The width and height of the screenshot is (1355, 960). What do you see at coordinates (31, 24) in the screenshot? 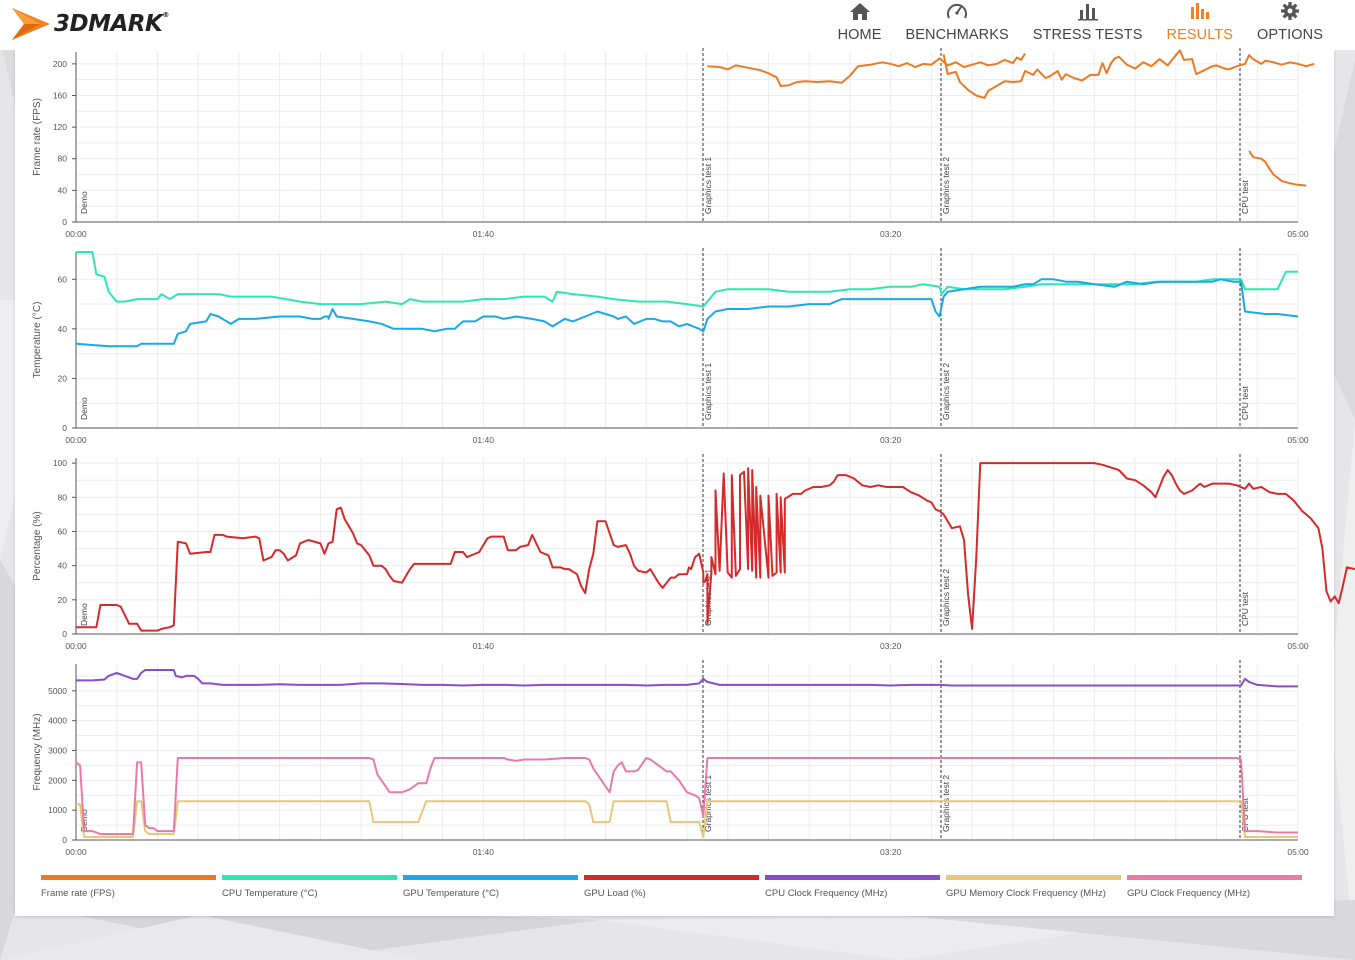
I see `3dmark-logo-icon` at bounding box center [31, 24].